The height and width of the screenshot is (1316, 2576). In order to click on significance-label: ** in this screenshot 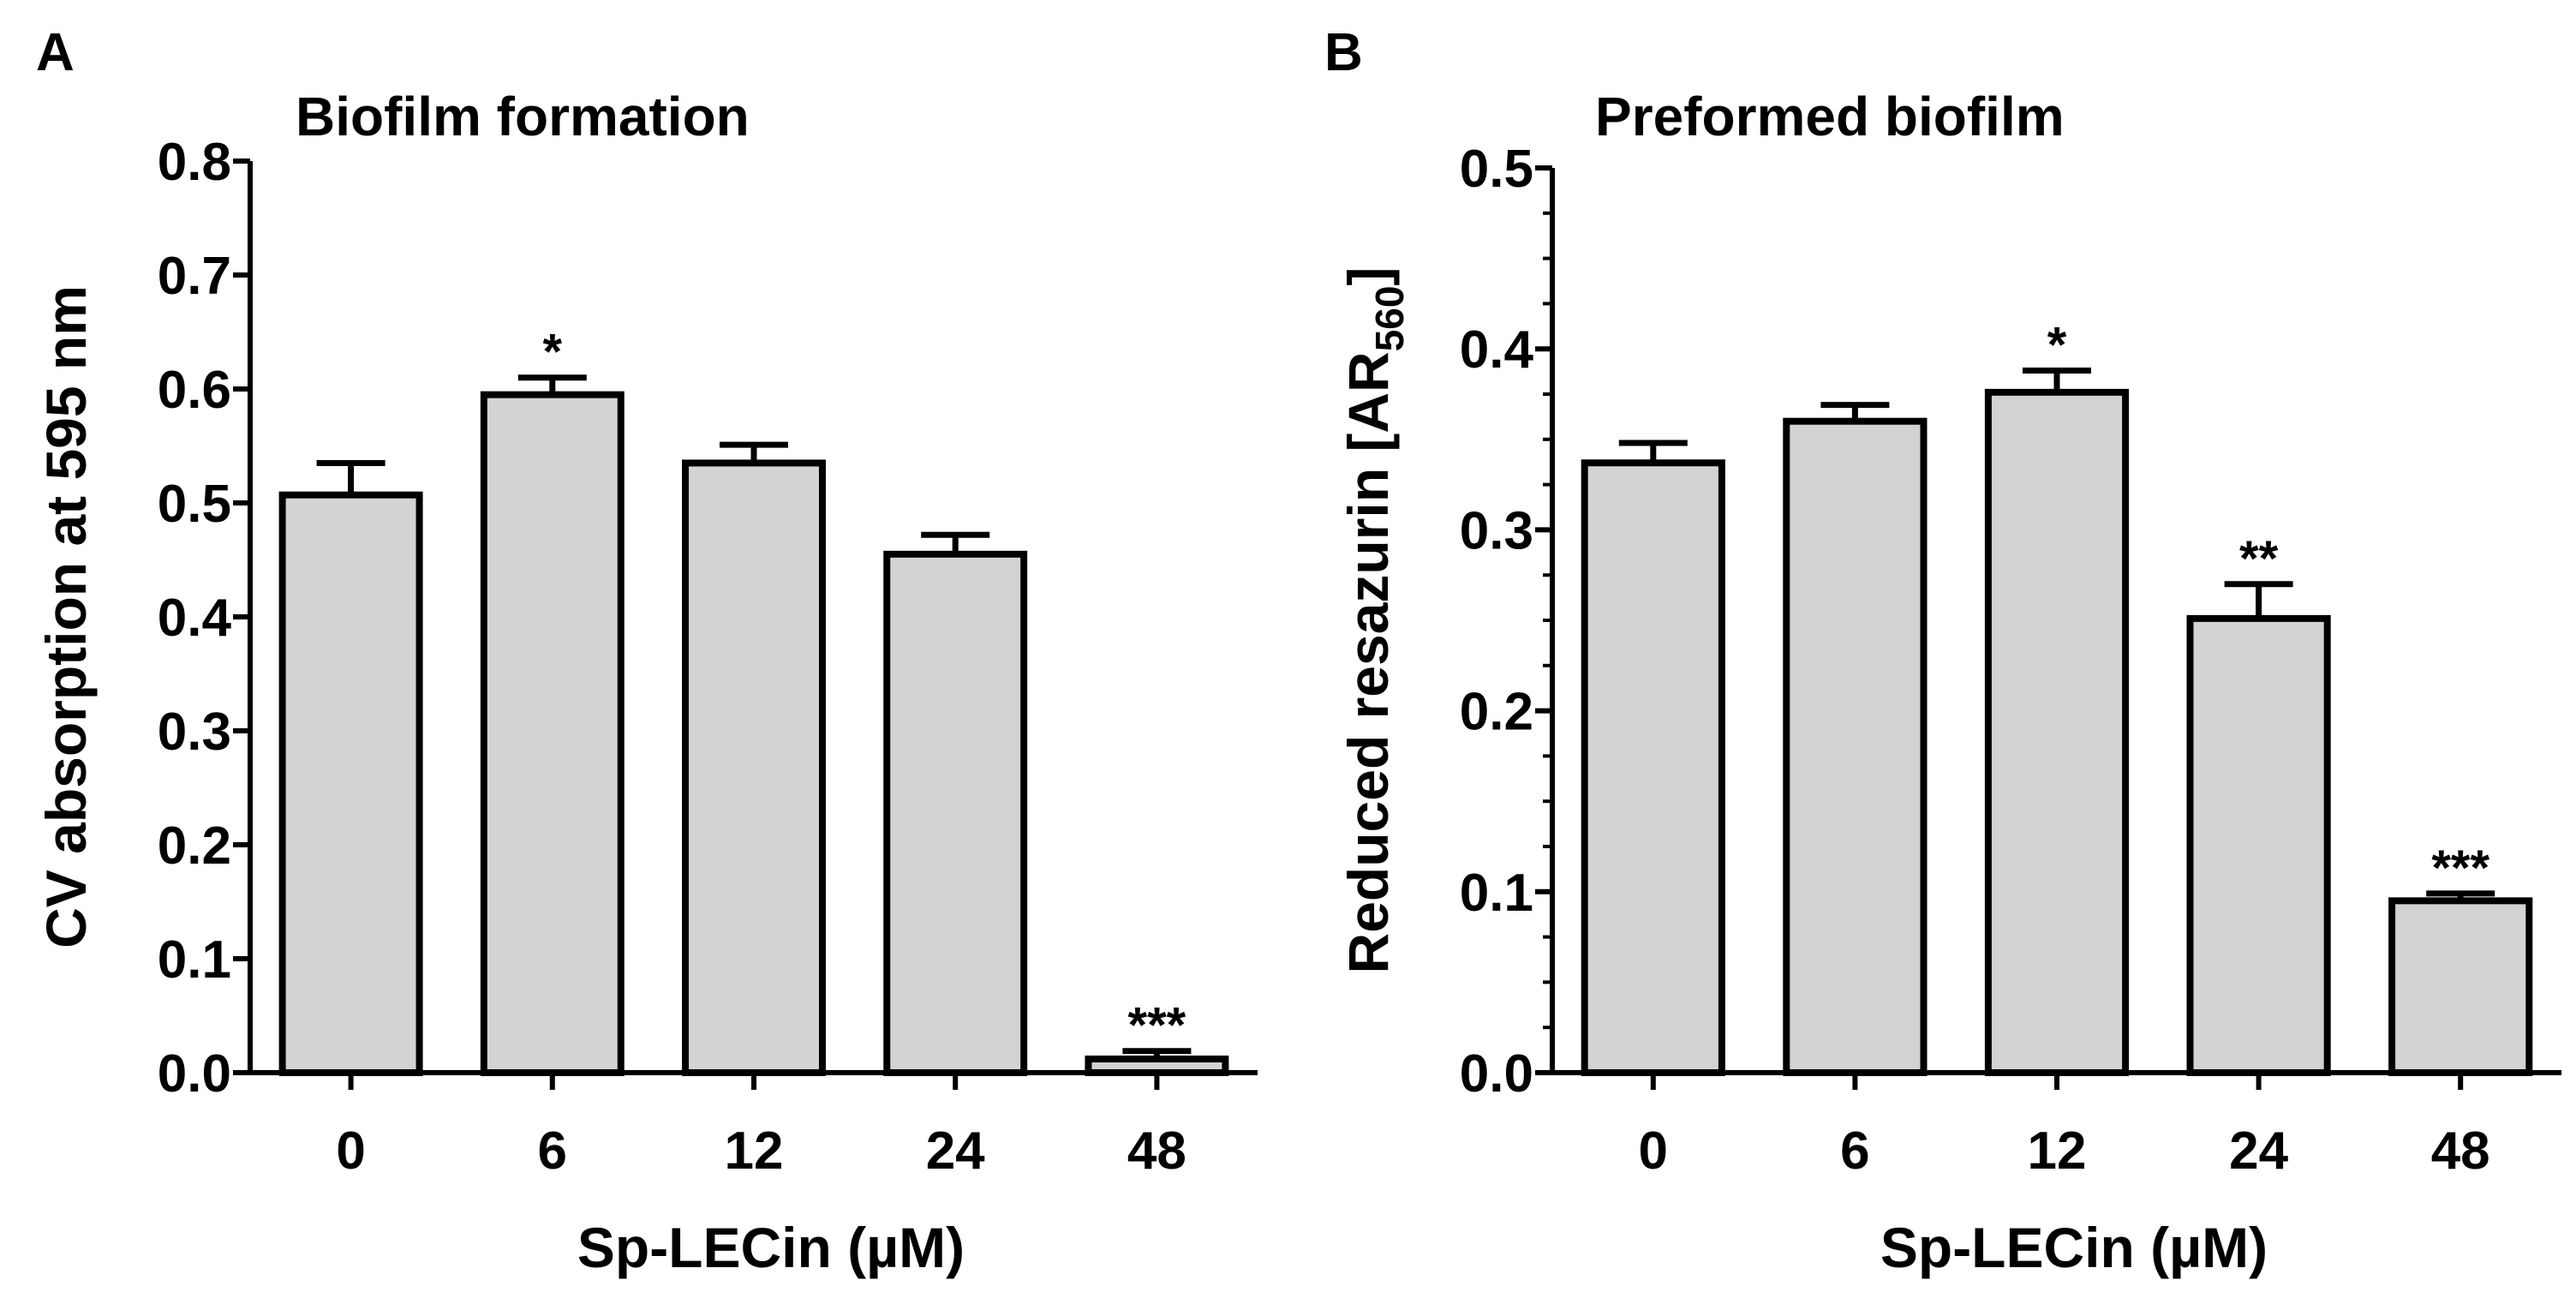, I will do `click(2259, 559)`.